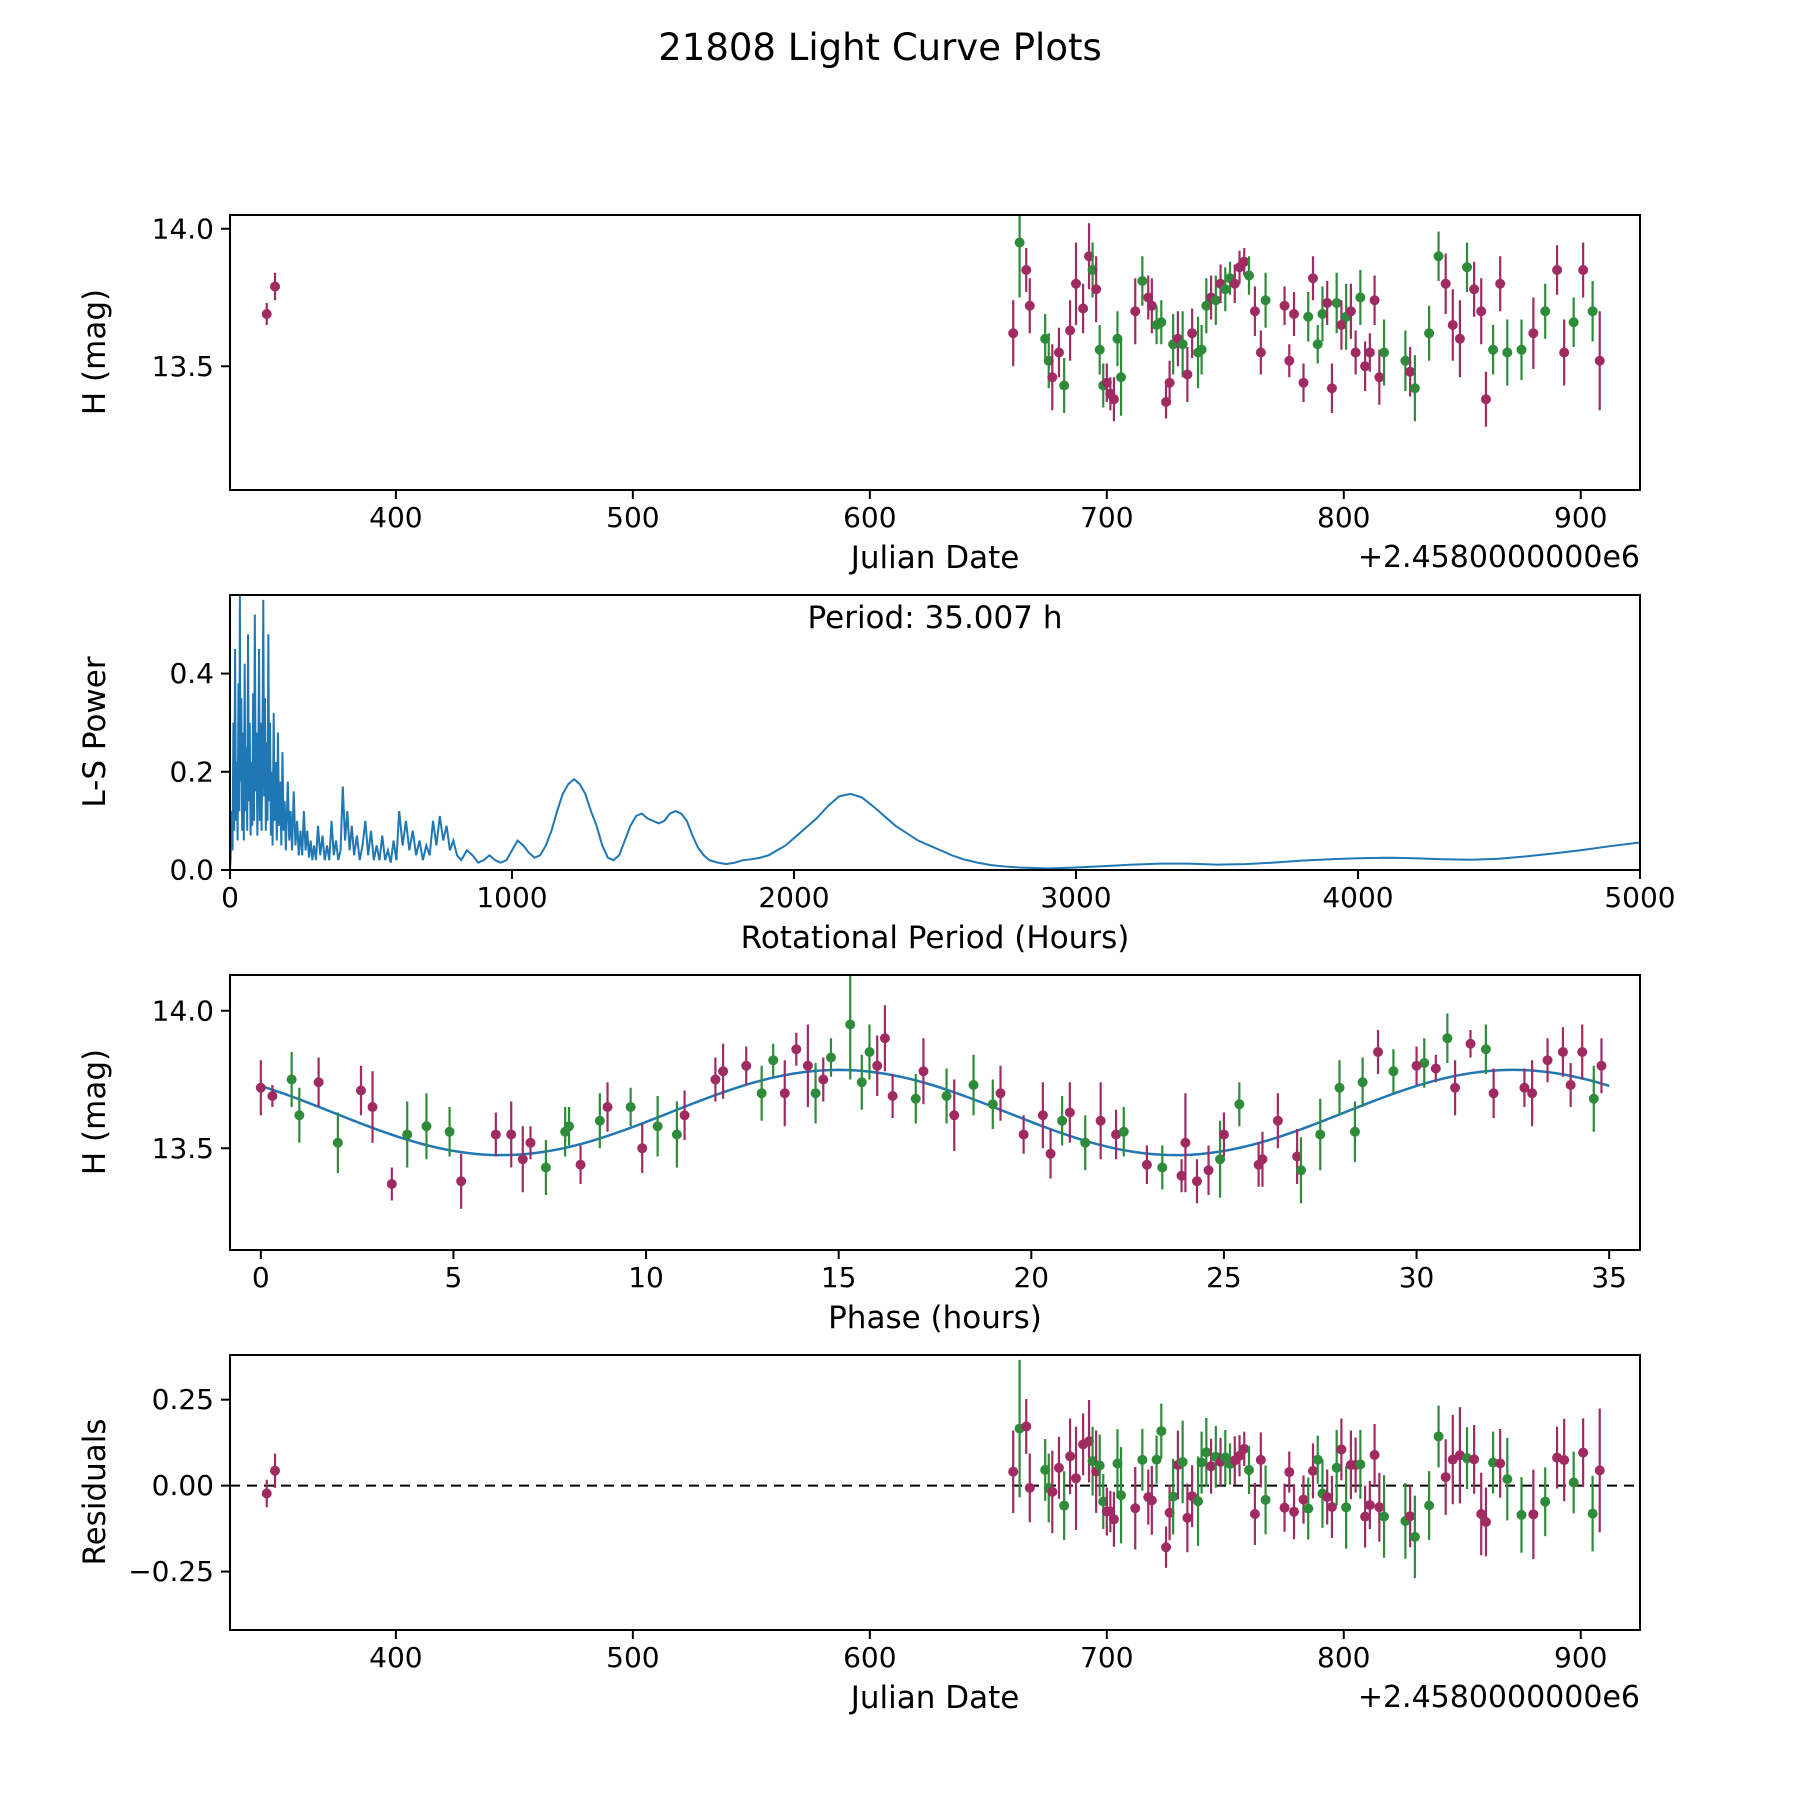  What do you see at coordinates (1580, 517) in the screenshot?
I see `x-tick-label: 900` at bounding box center [1580, 517].